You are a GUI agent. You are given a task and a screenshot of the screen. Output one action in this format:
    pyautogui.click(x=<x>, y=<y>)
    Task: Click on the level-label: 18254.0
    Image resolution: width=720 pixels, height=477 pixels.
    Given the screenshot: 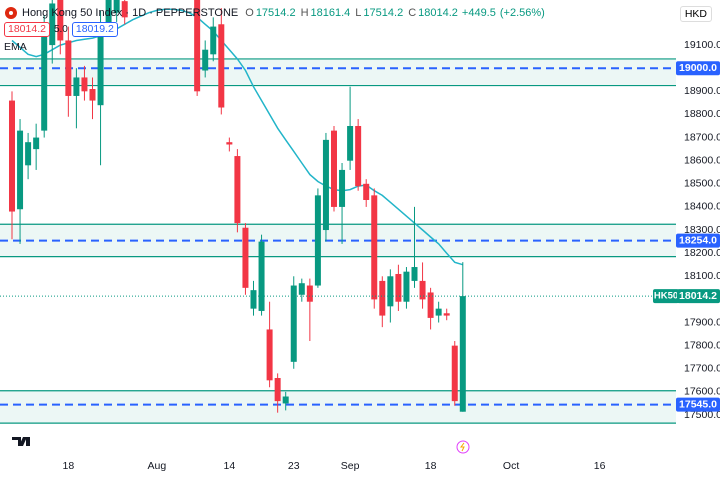 What is the action you would take?
    pyautogui.click(x=698, y=240)
    